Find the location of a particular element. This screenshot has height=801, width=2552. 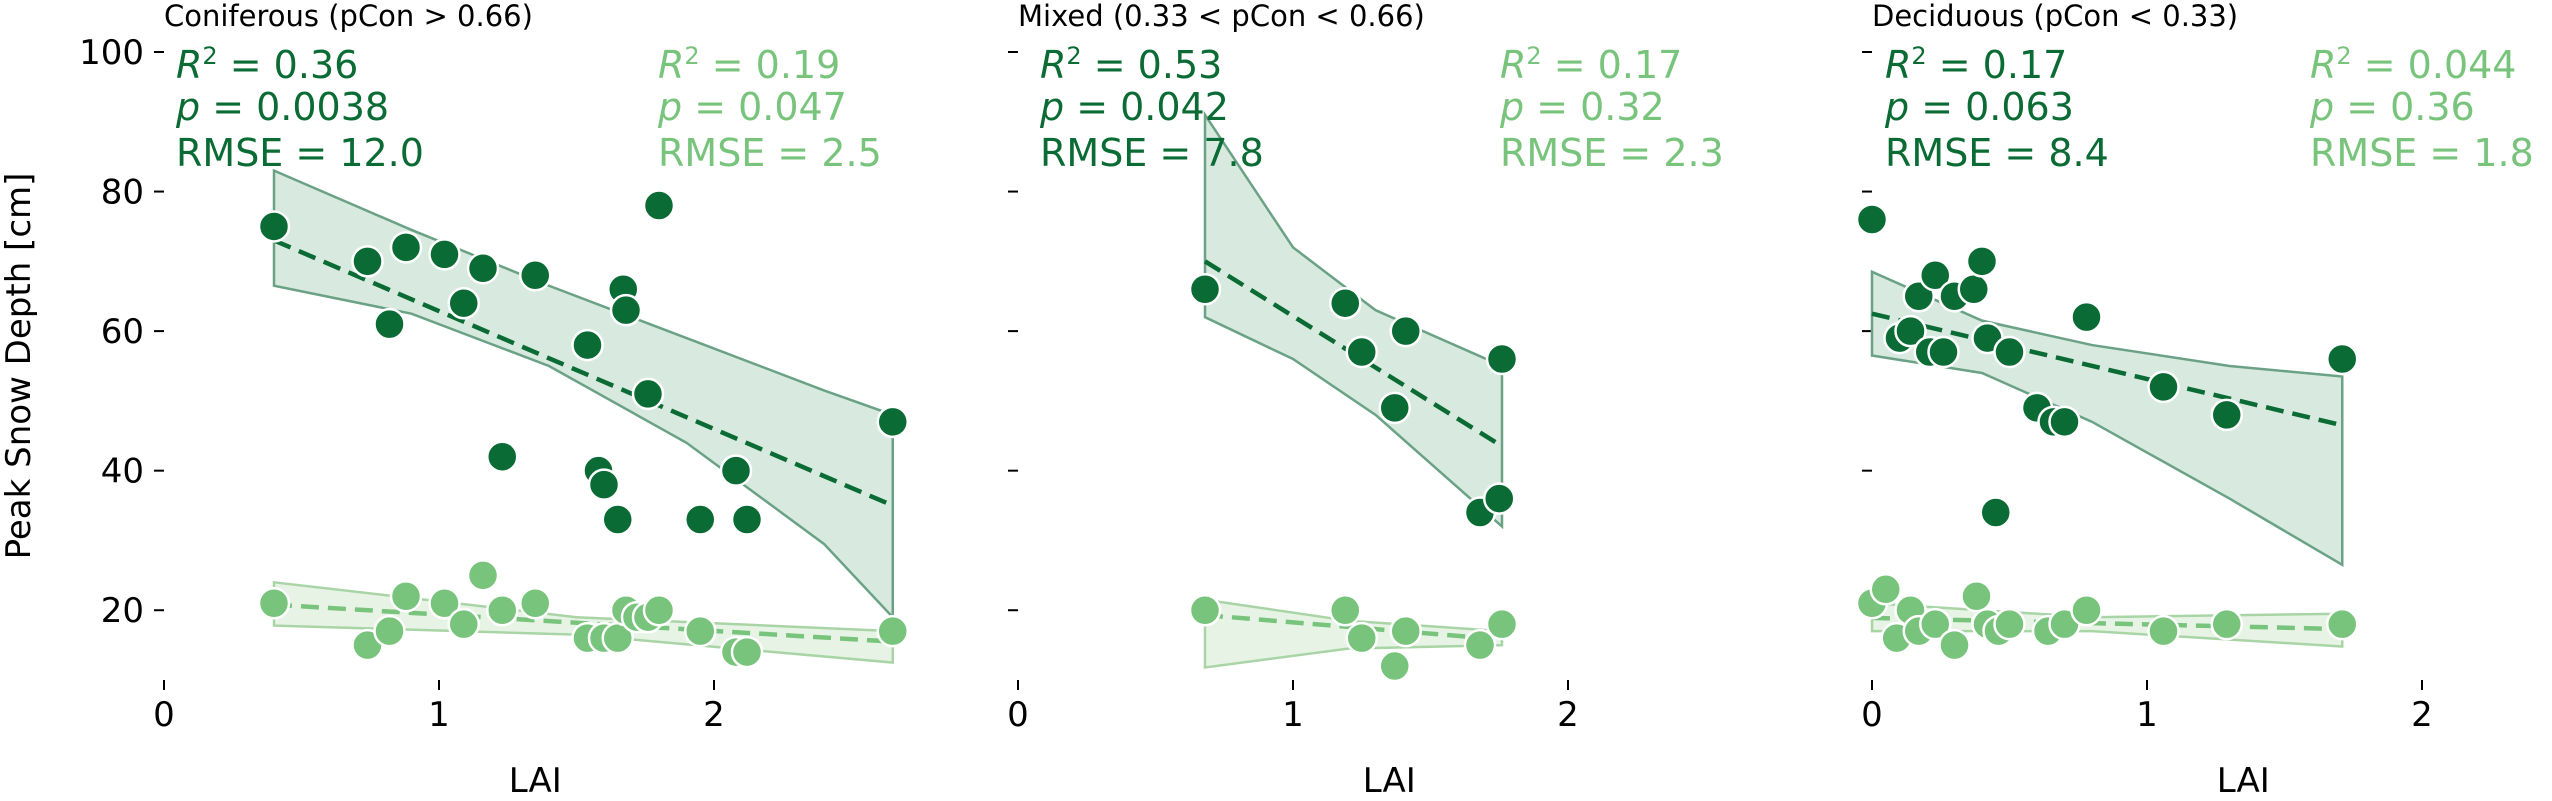

x-axis: 0 1 2 LAI is located at coordinates (1293, 740).